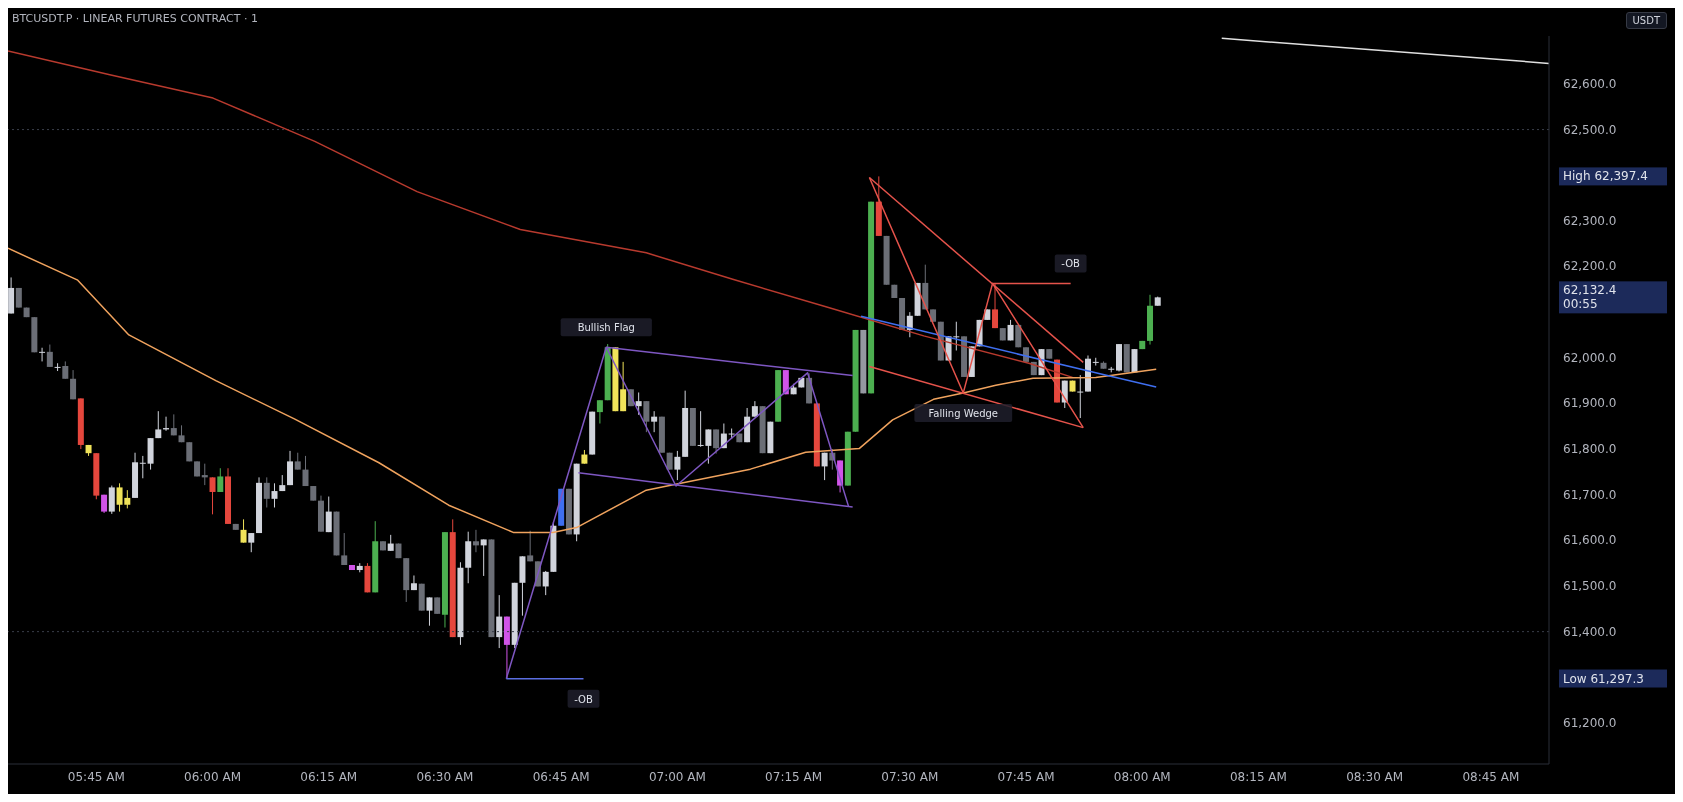  Describe the element at coordinates (1590, 83) in the screenshot. I see `y-tick-label: 62,600.0` at that location.